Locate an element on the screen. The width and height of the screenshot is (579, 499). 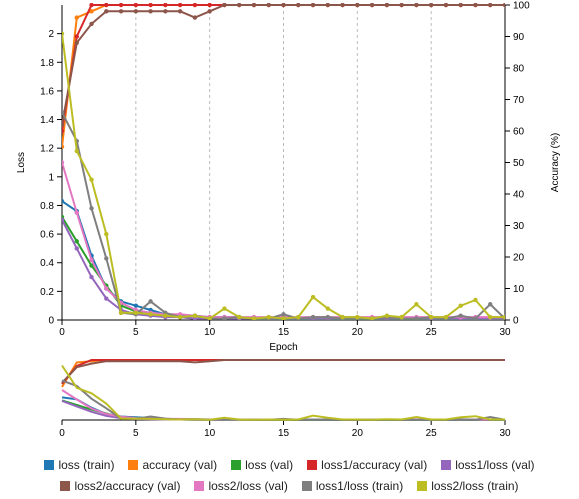
legend-item: loss1/loss (train) is located at coordinates (352, 486).